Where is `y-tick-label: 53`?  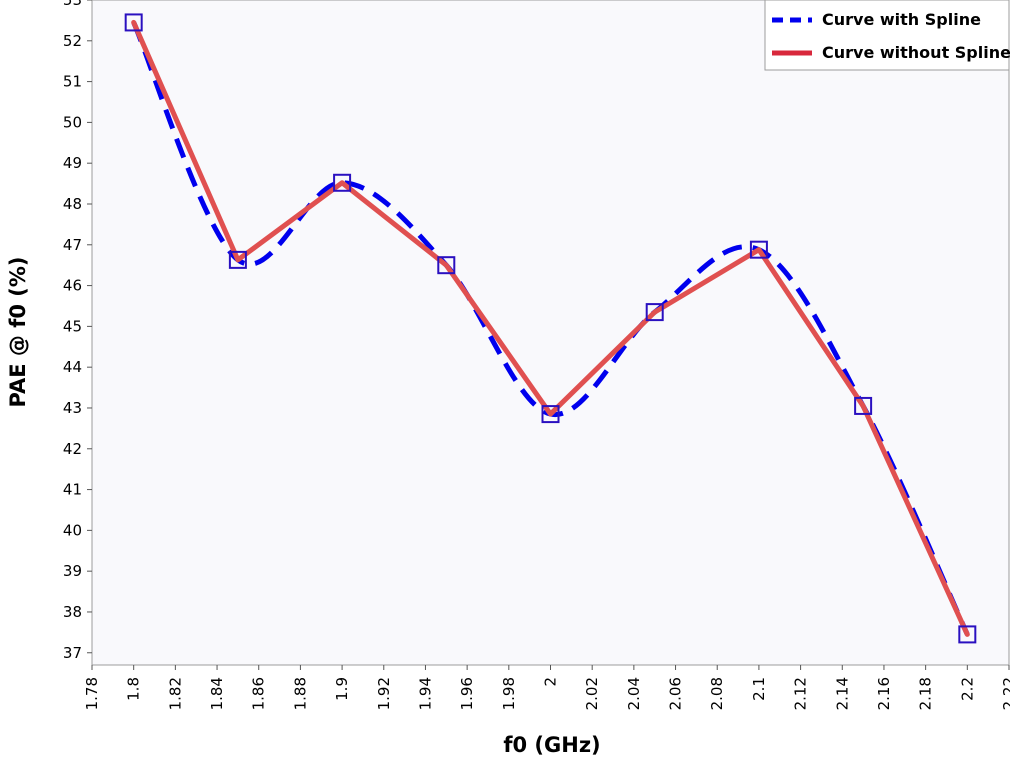
y-tick-label: 53 is located at coordinates (72, 4).